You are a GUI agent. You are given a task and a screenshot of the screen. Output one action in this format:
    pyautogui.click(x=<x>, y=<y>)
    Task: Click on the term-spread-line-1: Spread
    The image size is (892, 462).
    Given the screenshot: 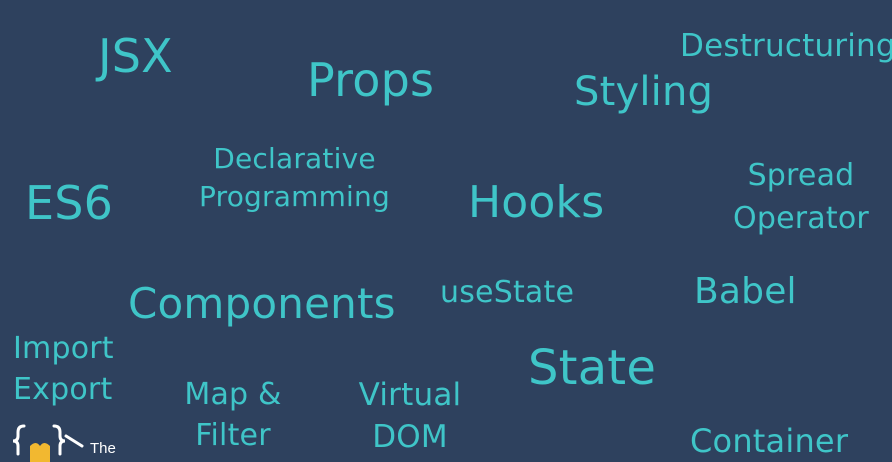 What is the action you would take?
    pyautogui.click(x=801, y=175)
    